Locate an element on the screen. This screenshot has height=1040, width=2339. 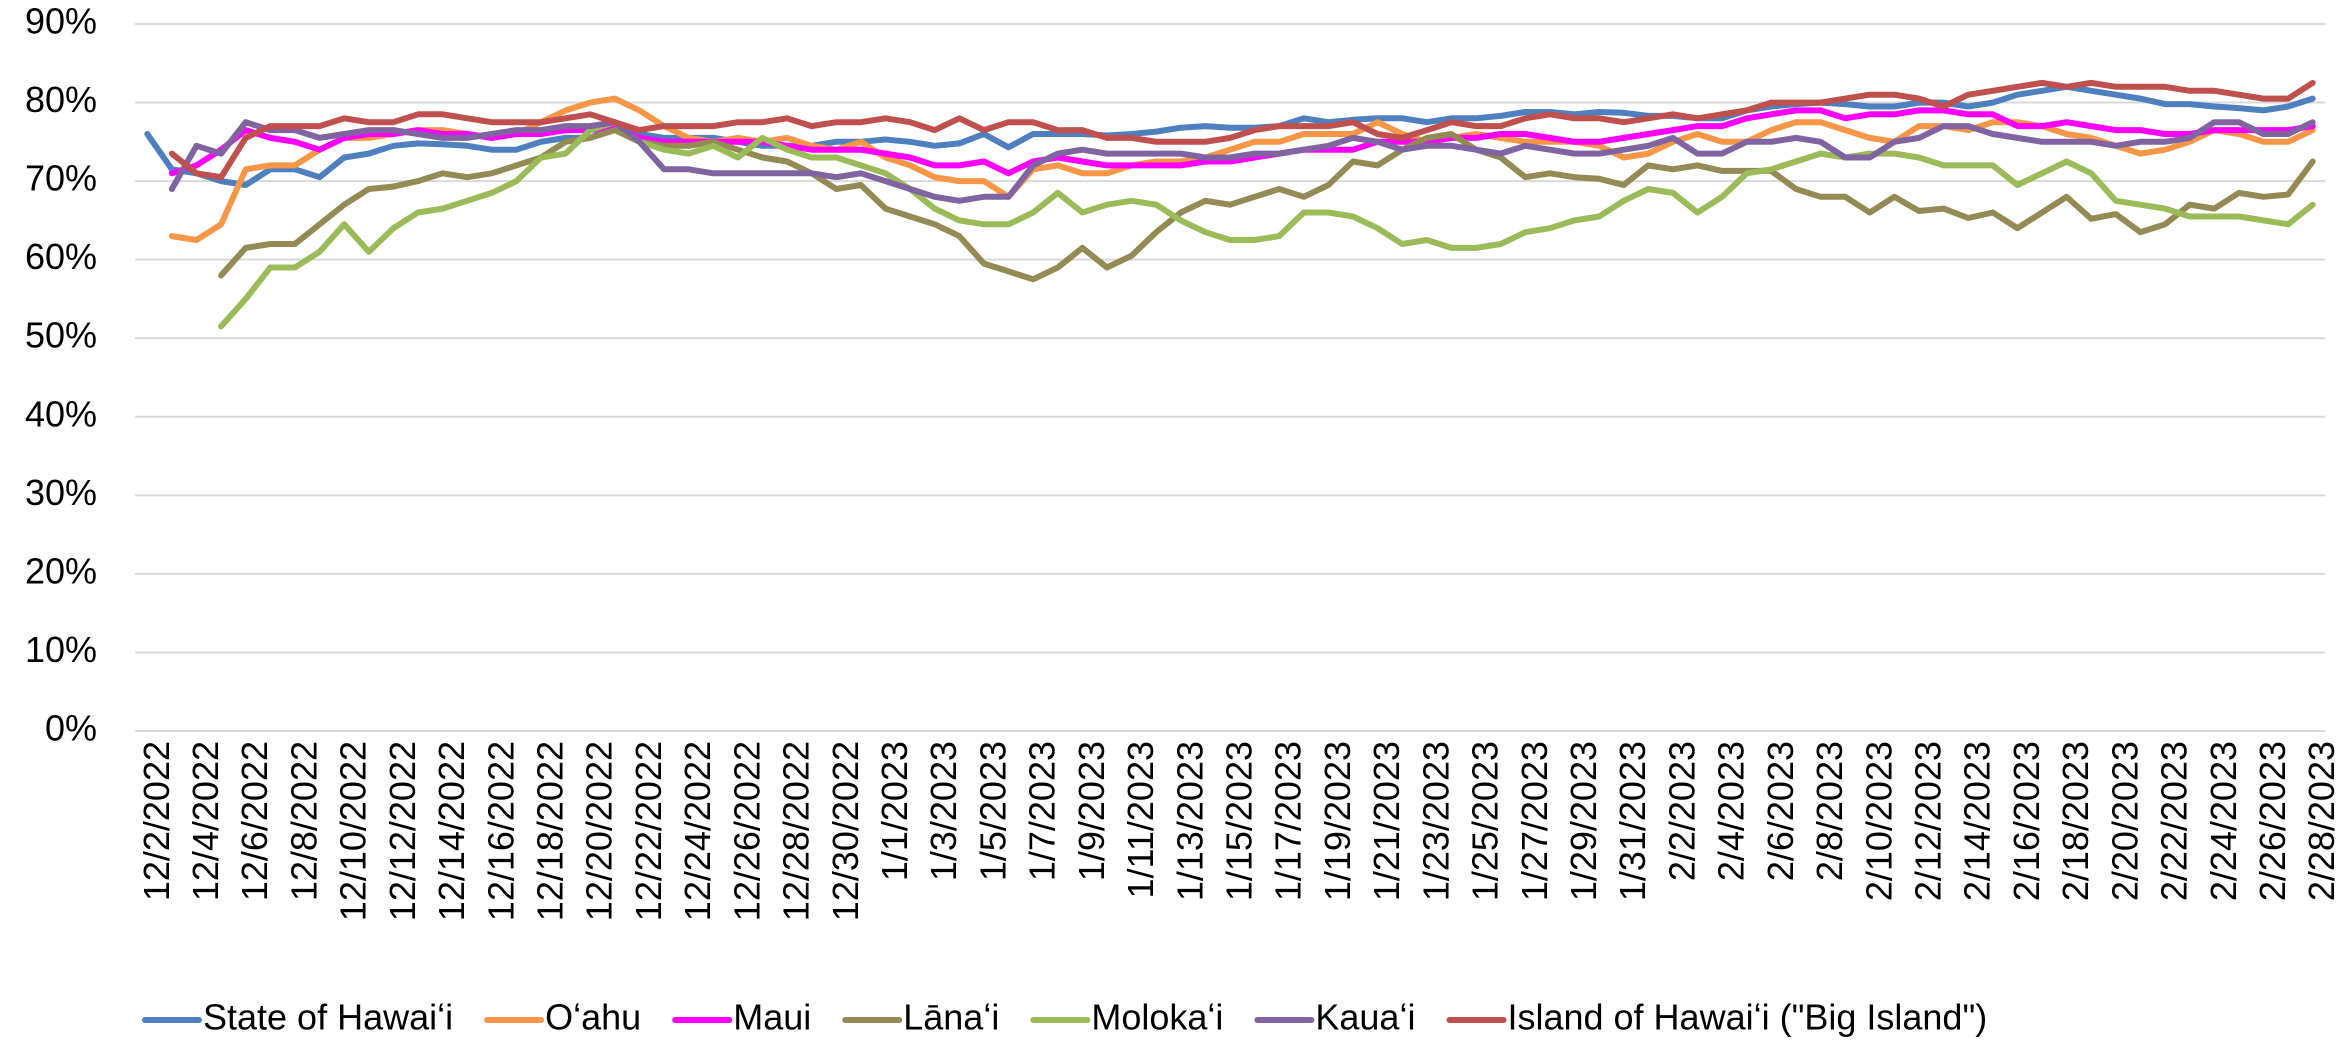
x-tick-label: 1/1/2023 is located at coordinates (894, 811).